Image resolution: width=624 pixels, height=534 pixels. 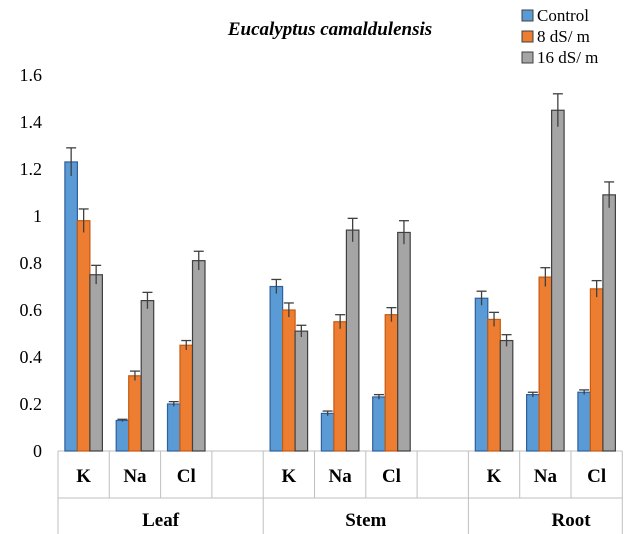 What do you see at coordinates (37, 216) in the screenshot?
I see `y-tick-label: 1` at bounding box center [37, 216].